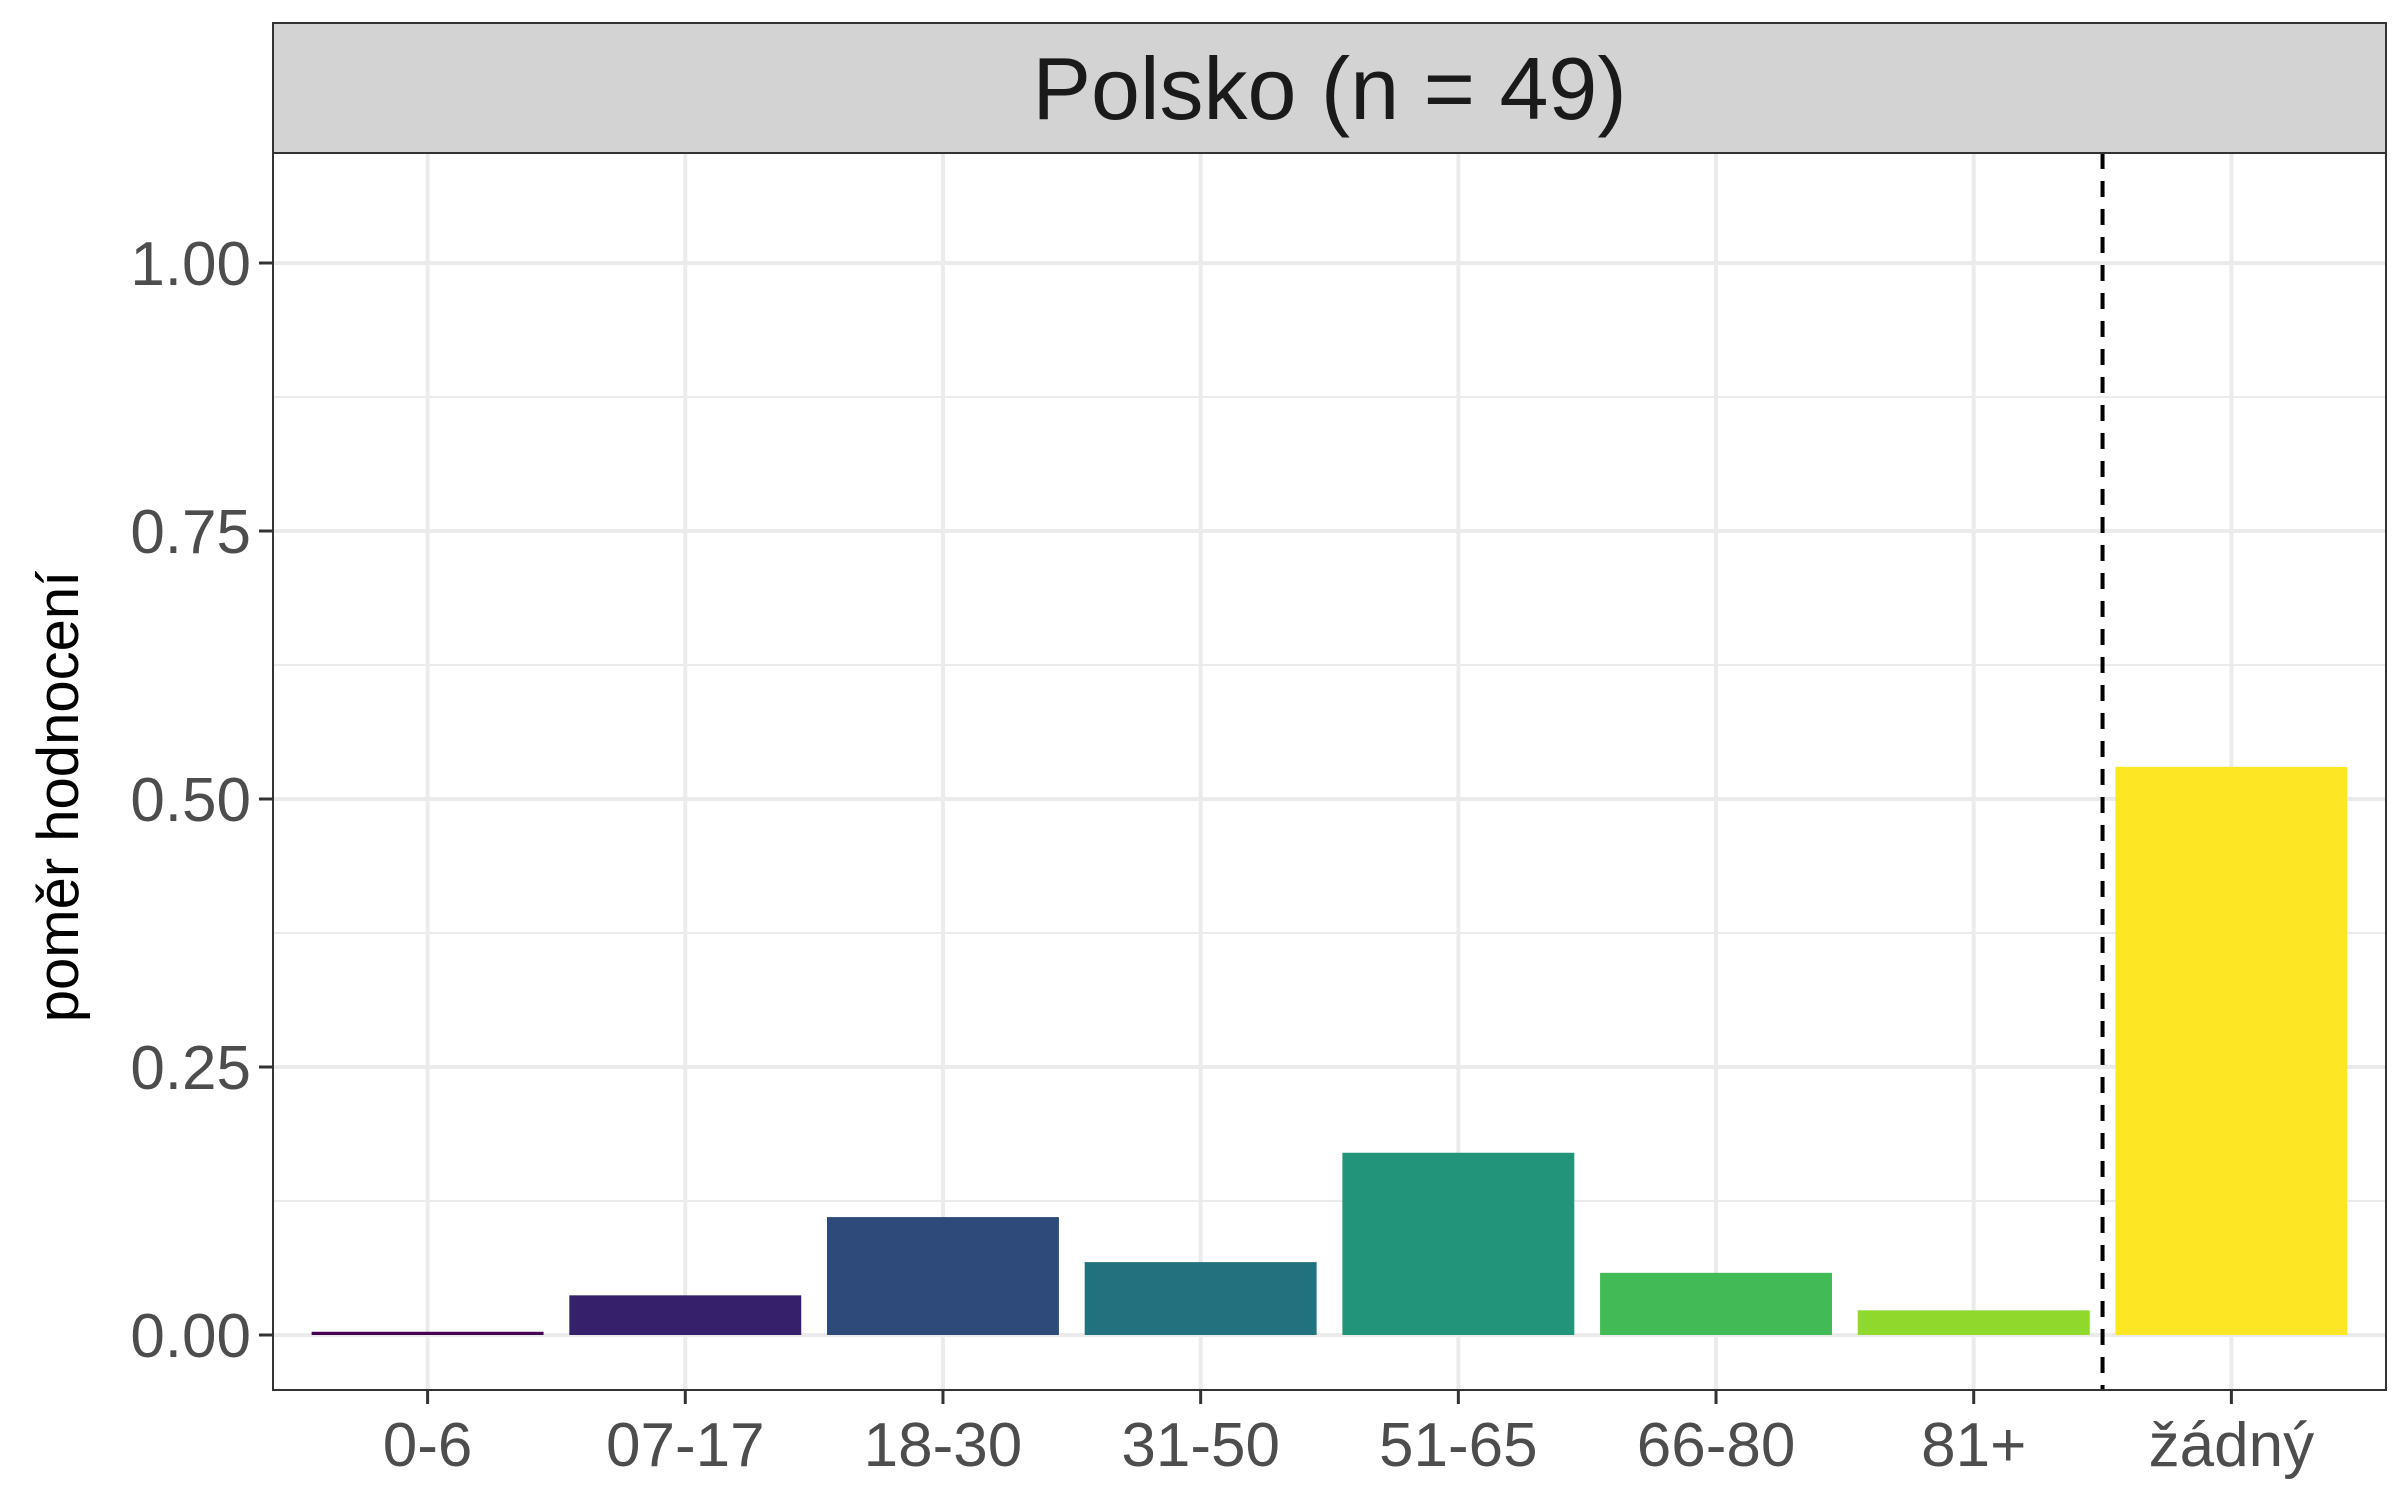 The height and width of the screenshot is (1505, 2400). I want to click on facet-strip, so click(1329, 88).